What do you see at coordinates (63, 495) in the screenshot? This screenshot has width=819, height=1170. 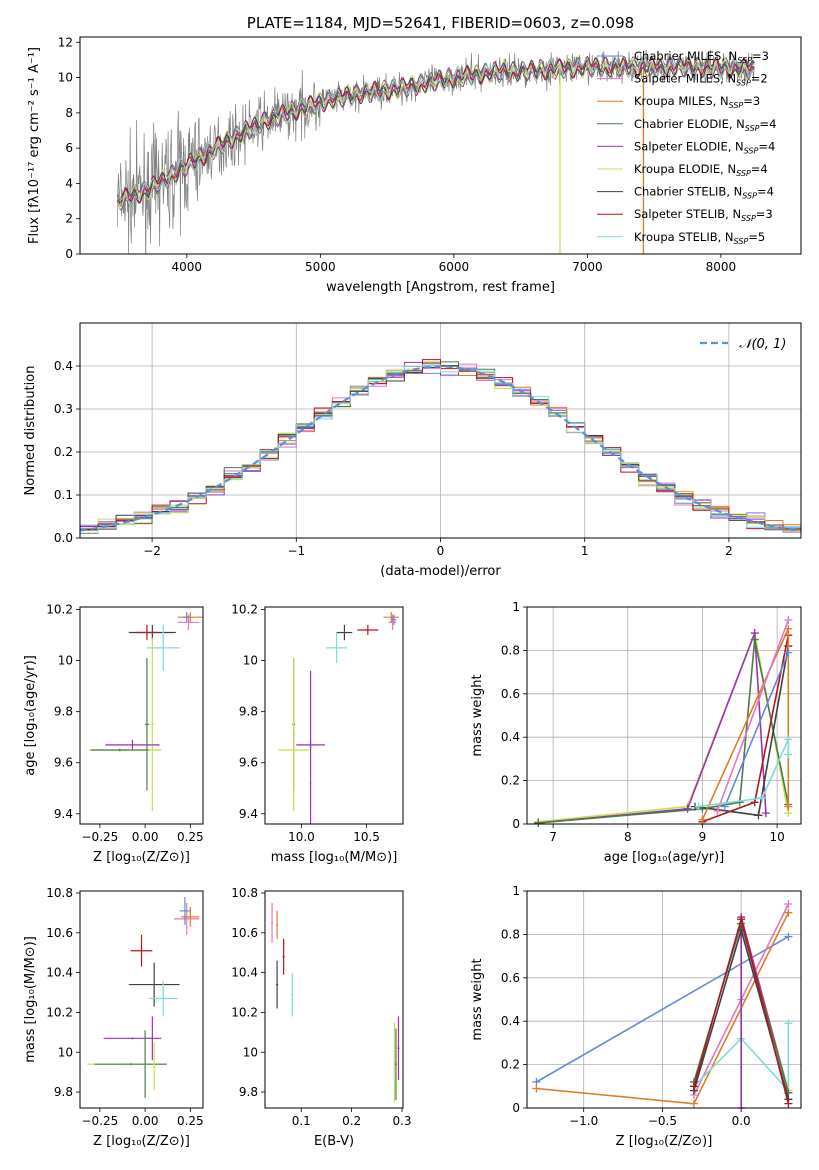 I see `y-tick-label: 0.1` at bounding box center [63, 495].